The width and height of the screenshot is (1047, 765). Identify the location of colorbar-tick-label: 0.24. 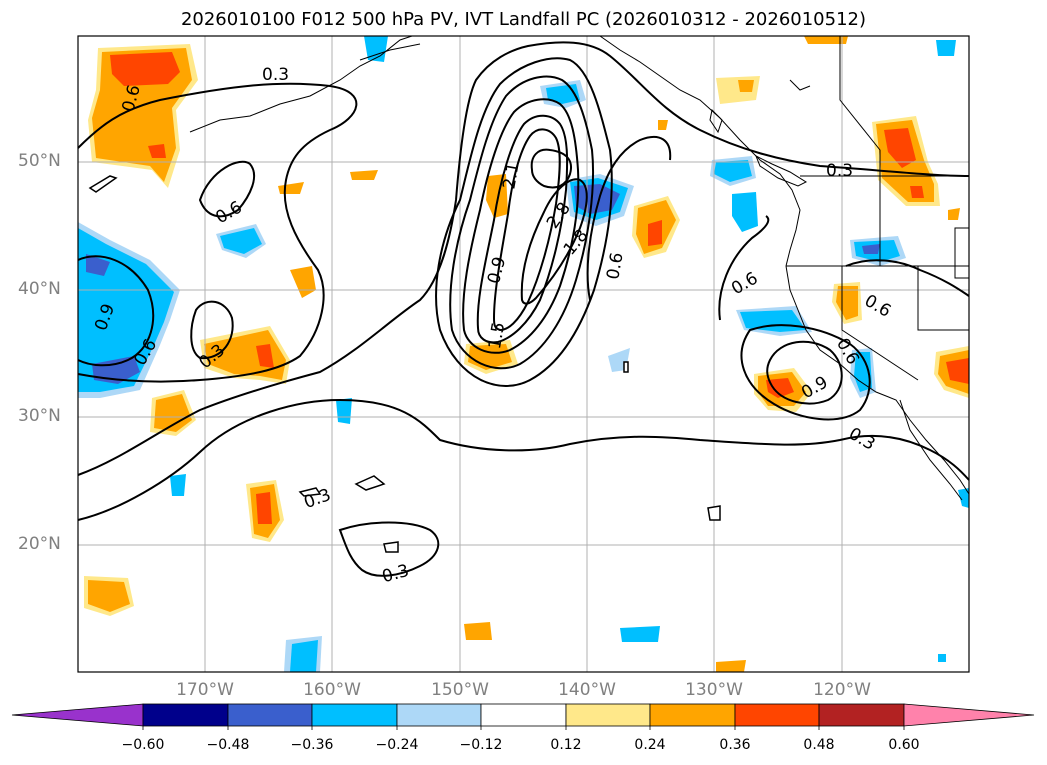
(650, 745).